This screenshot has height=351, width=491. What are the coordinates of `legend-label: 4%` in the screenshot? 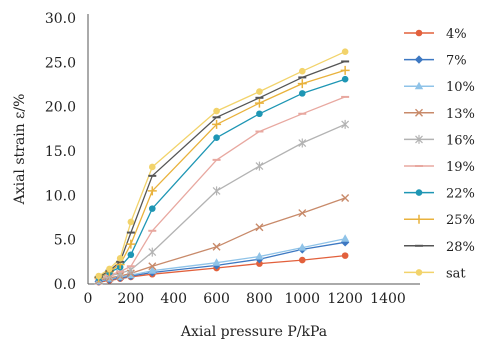 It's located at (456, 34).